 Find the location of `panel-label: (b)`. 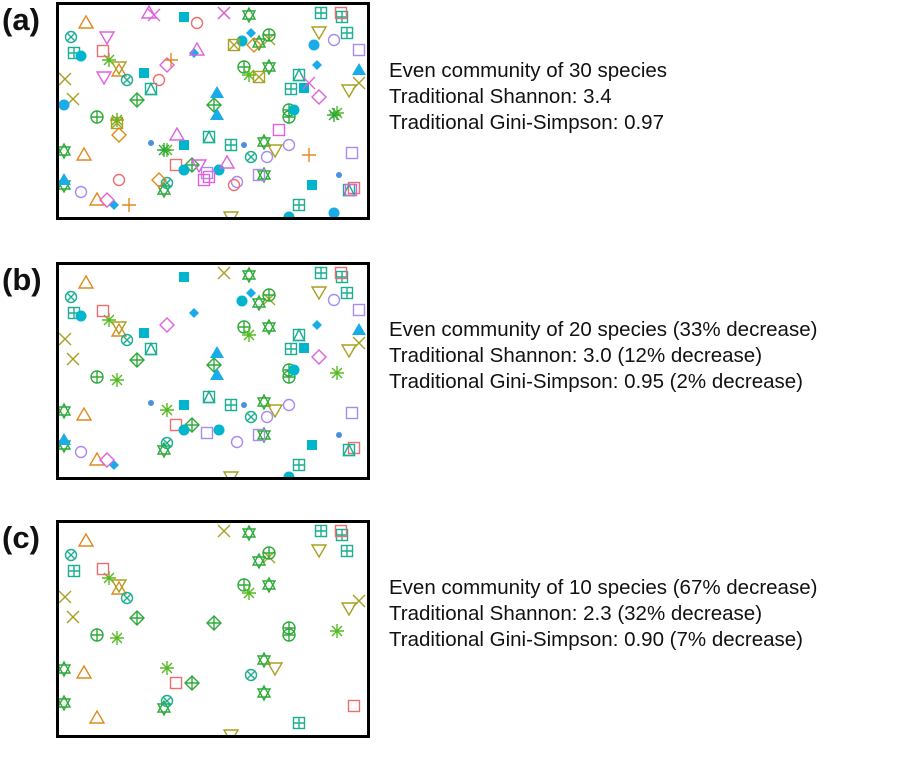

panel-label: (b) is located at coordinates (22, 279).